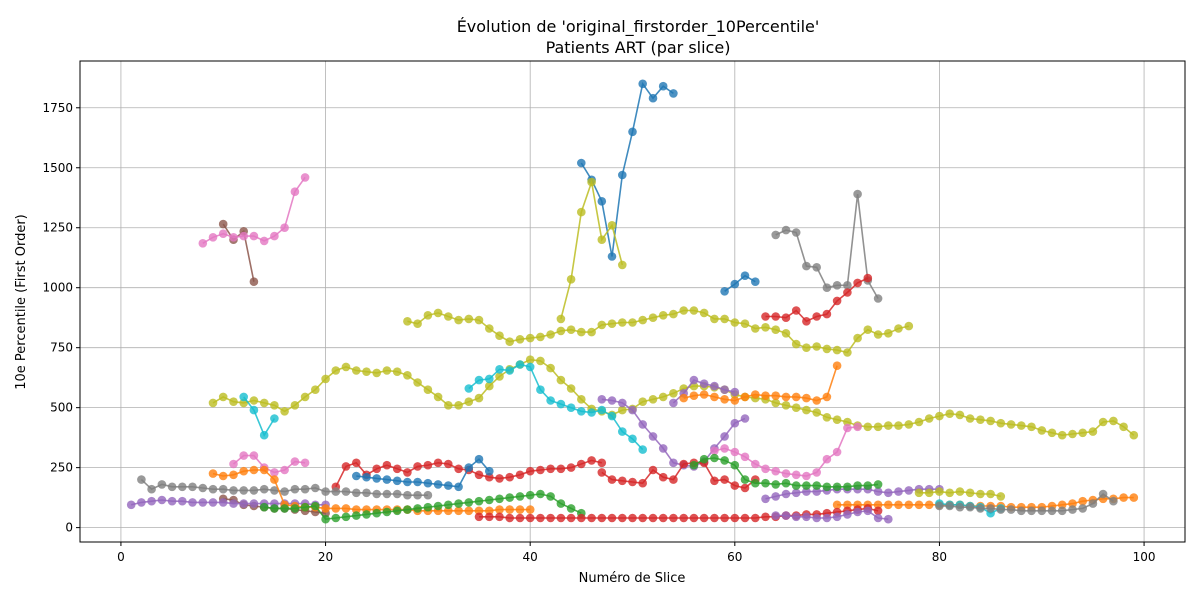 The height and width of the screenshot is (600, 1200). I want to click on series-line, so click(760, 383).